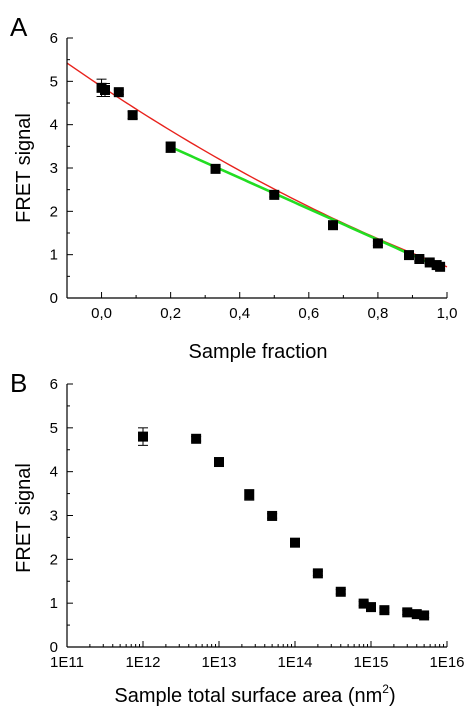 The height and width of the screenshot is (709, 467). What do you see at coordinates (392, 696) in the screenshot?
I see `axis-title-x-b-suffix: )` at bounding box center [392, 696].